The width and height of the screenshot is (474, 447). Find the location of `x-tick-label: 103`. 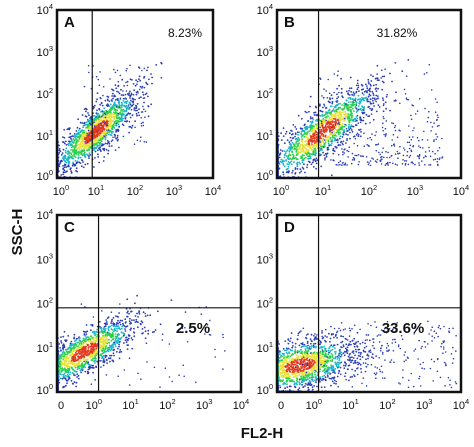

x-tick-label: 103 is located at coordinates (415, 190).